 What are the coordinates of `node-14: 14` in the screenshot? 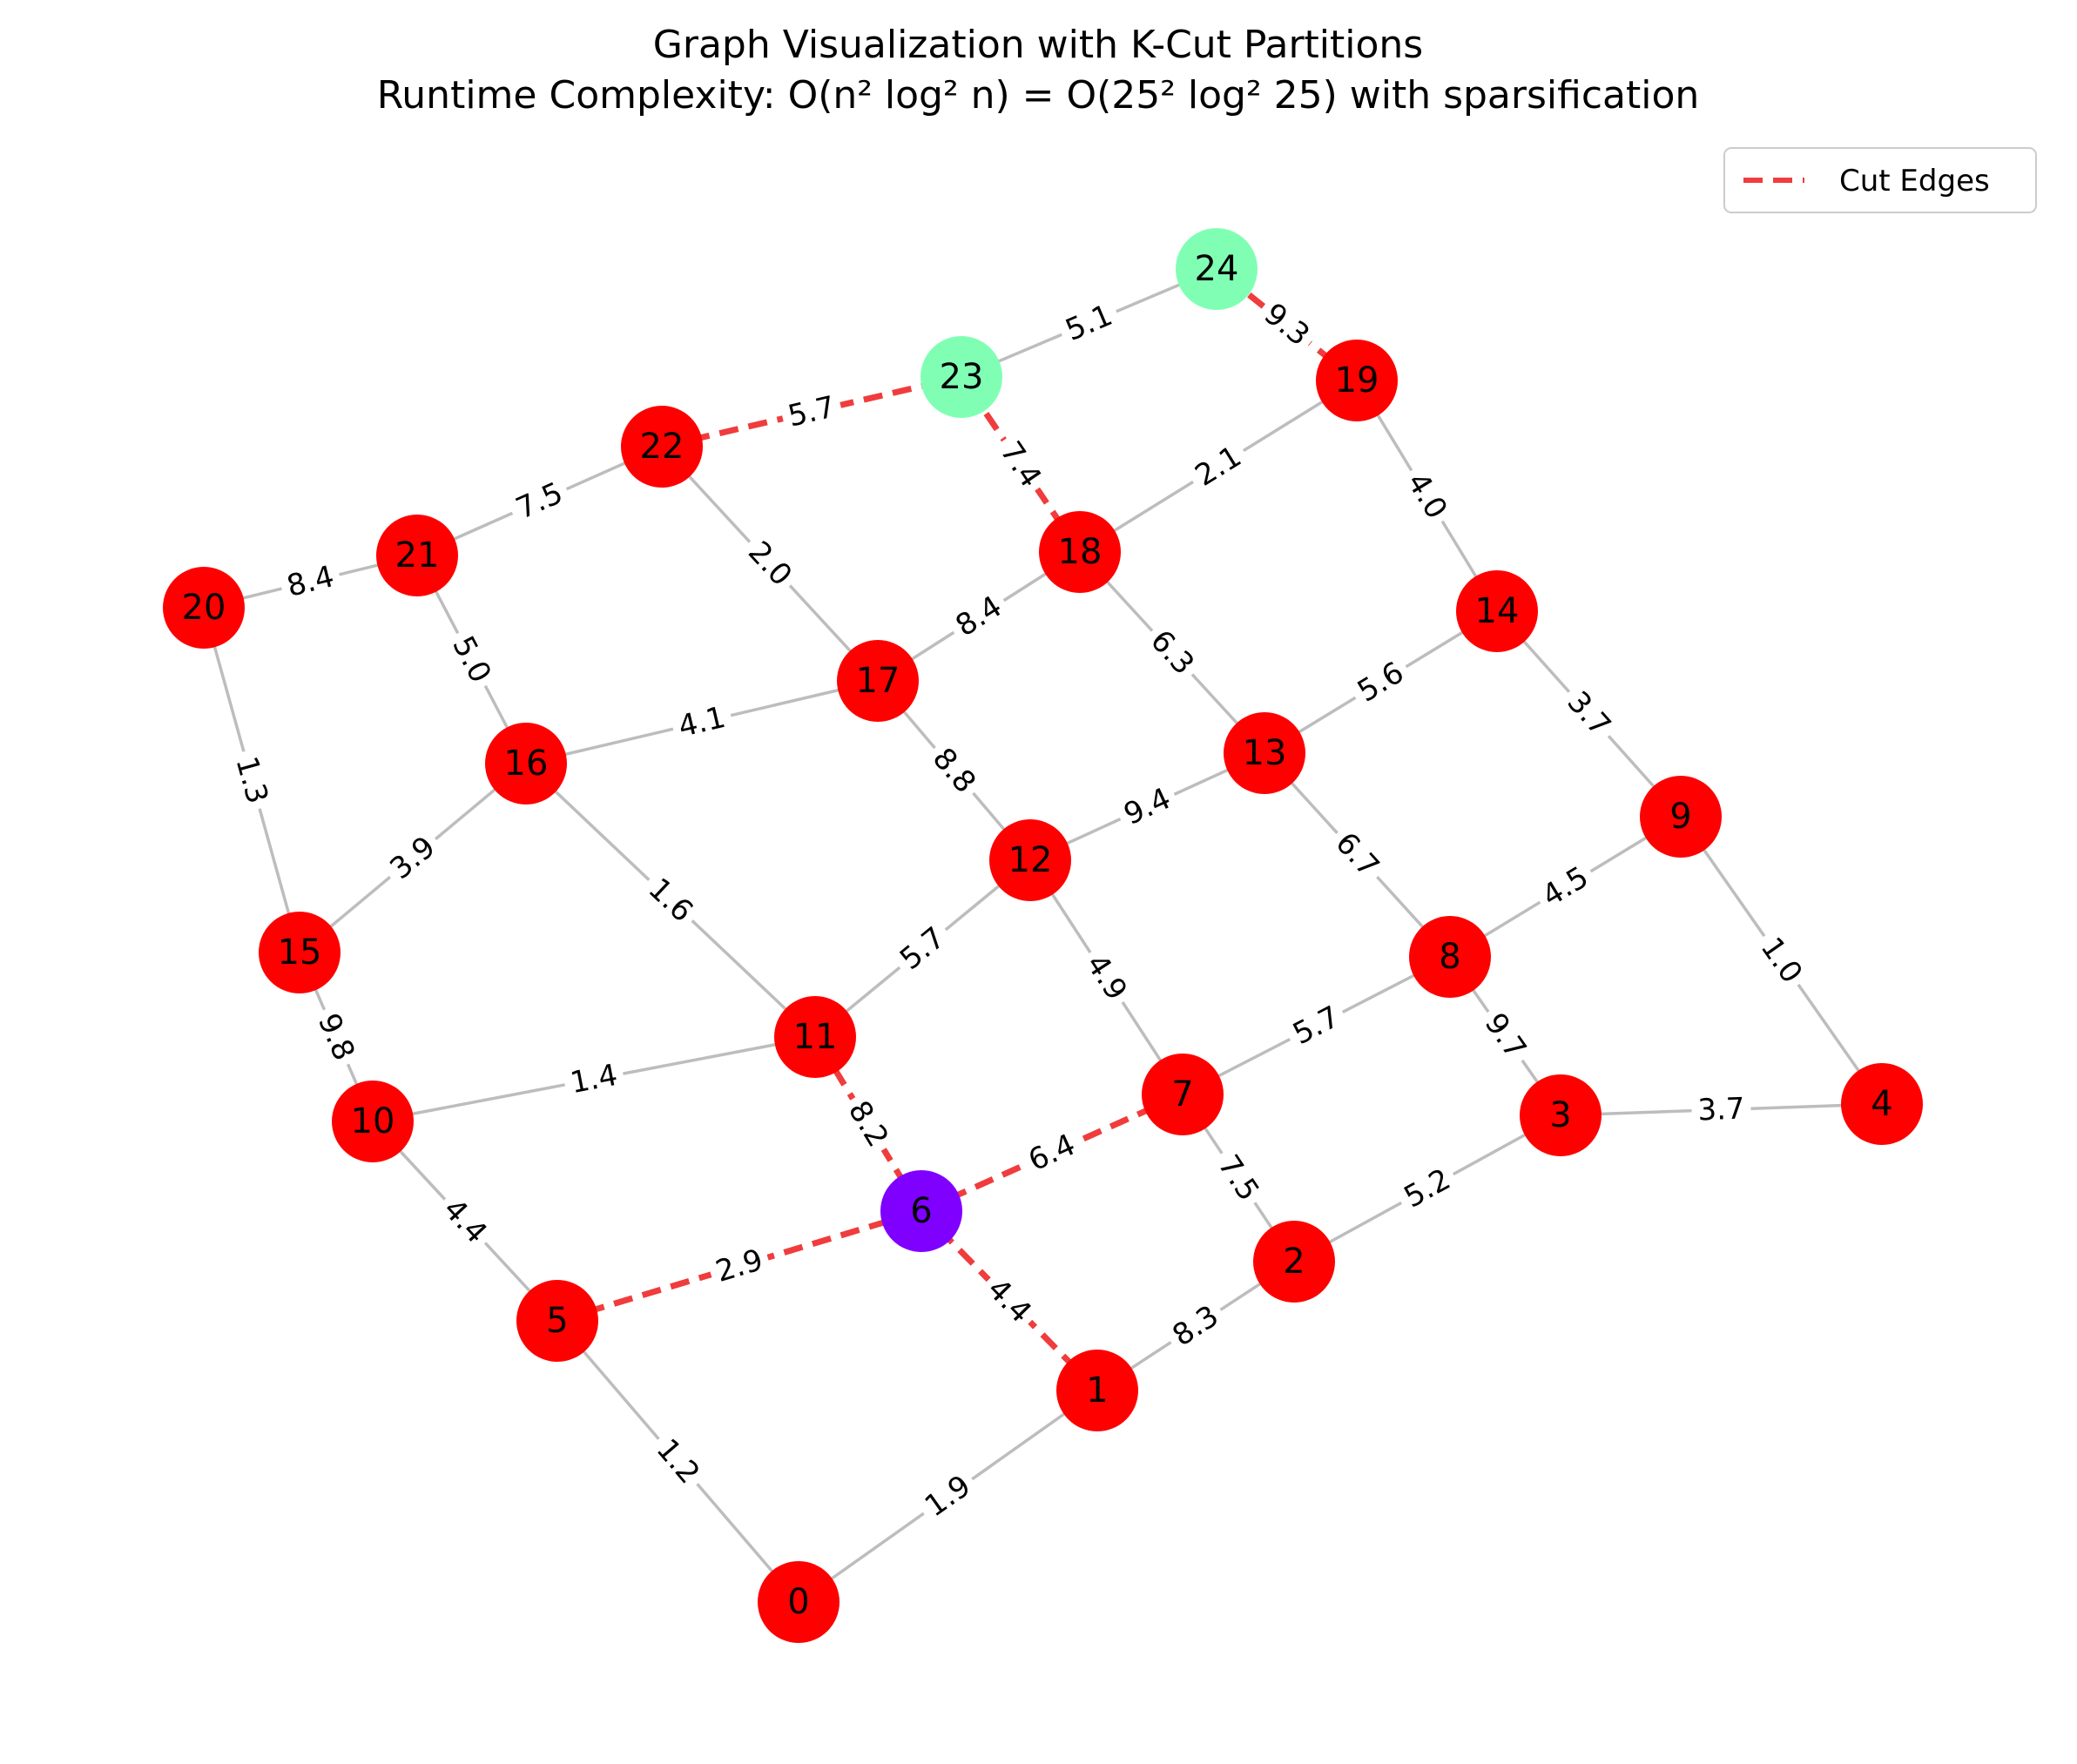 It's located at (1497, 611).